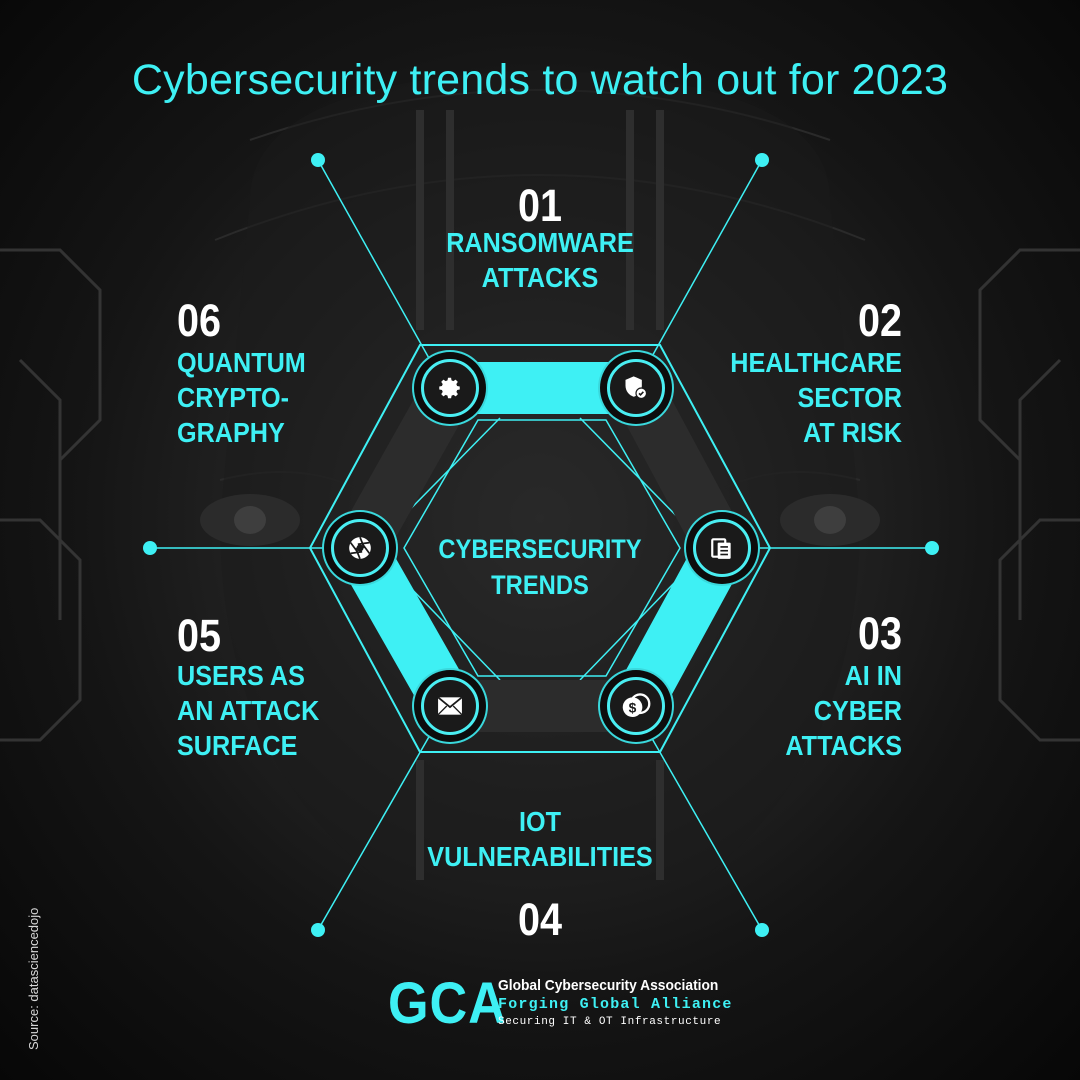 This screenshot has height=1080, width=1080. I want to click on band-upper-left, so click(405, 468).